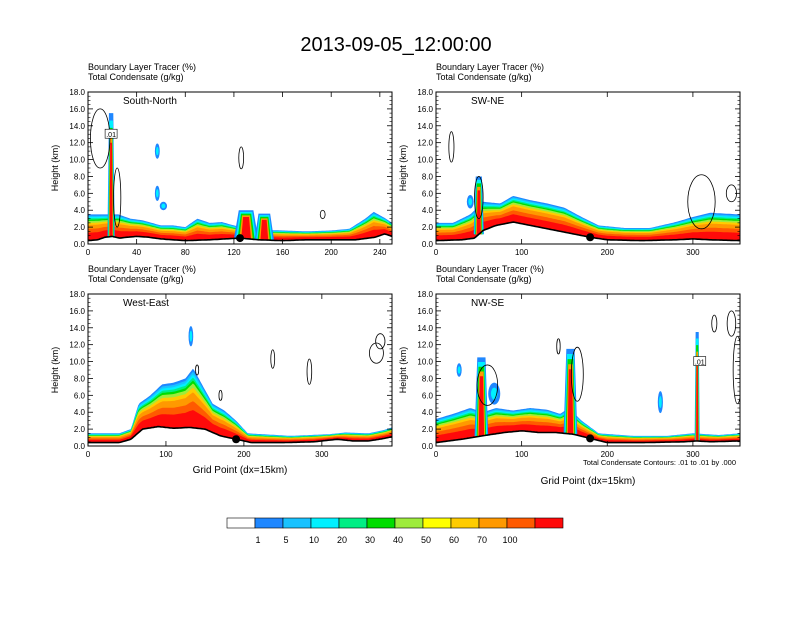 The width and height of the screenshot is (792, 617). What do you see at coordinates (395, 45) in the screenshot?
I see `figure-title: 2013-09-05_12:00:00` at bounding box center [395, 45].